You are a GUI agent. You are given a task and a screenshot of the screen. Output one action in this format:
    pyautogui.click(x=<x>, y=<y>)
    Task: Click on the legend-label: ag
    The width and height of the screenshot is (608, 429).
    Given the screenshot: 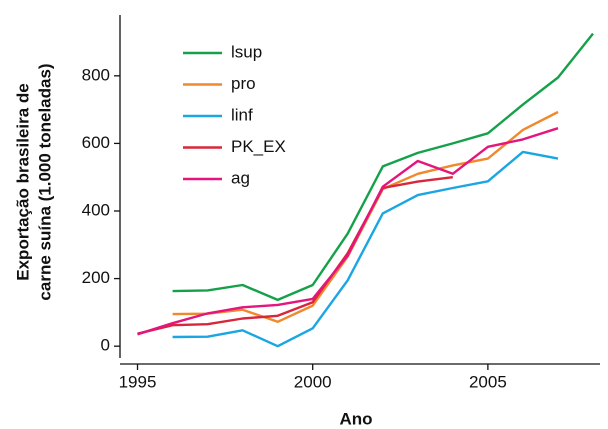 What is the action you would take?
    pyautogui.click(x=240, y=177)
    